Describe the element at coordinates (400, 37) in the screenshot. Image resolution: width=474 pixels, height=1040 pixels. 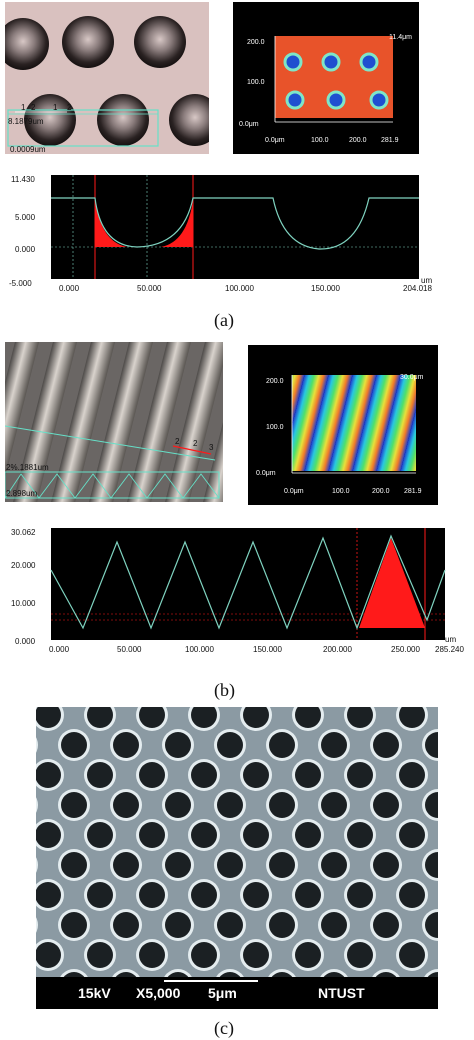
I see `top-value: 11.4μm` at that location.